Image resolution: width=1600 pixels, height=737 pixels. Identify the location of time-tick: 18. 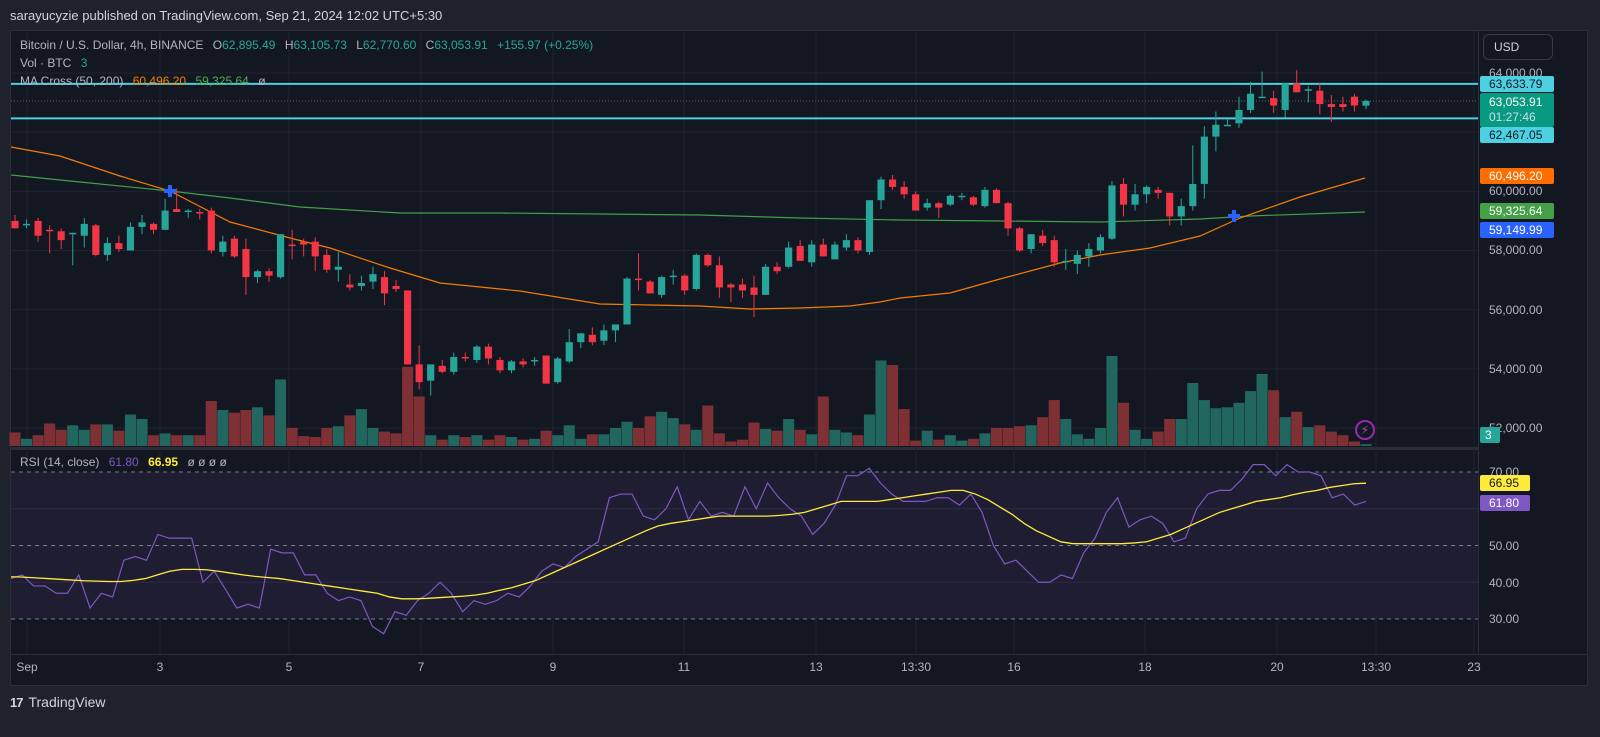
(1145, 667).